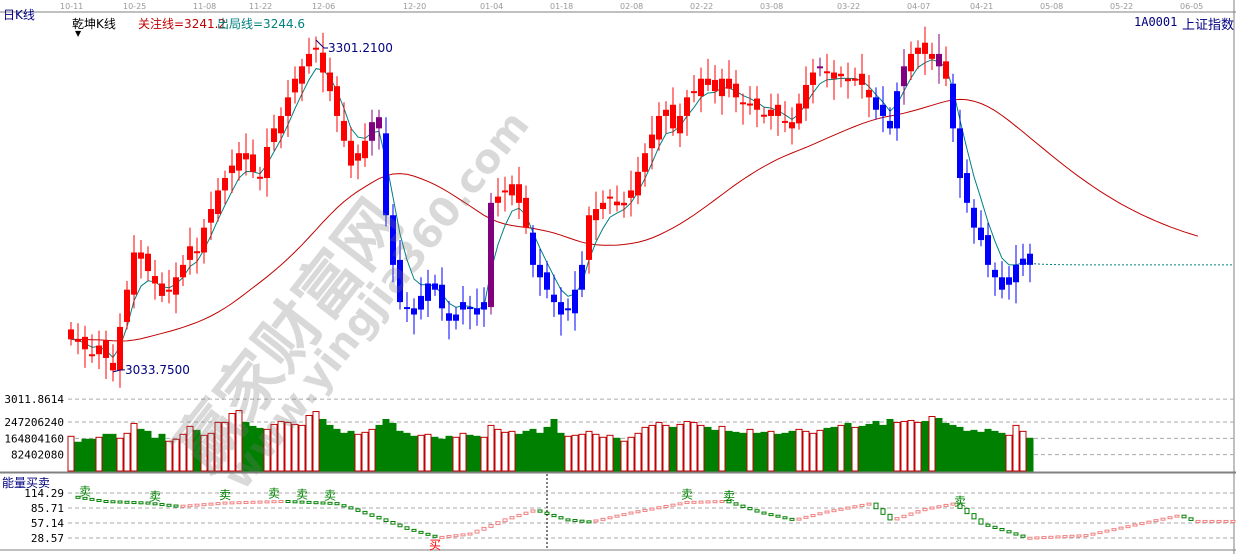  I want to click on volume-axis-label: 247206240, so click(34, 422).